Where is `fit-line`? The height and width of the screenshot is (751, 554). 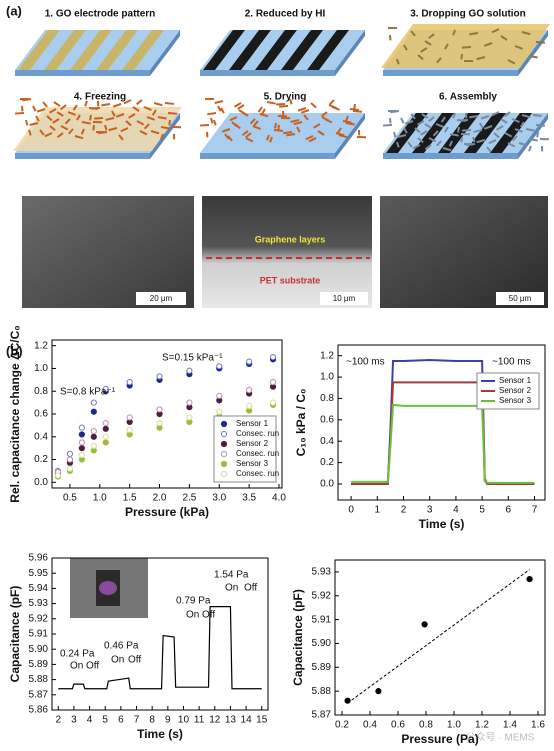 fit-line is located at coordinates (438, 636).